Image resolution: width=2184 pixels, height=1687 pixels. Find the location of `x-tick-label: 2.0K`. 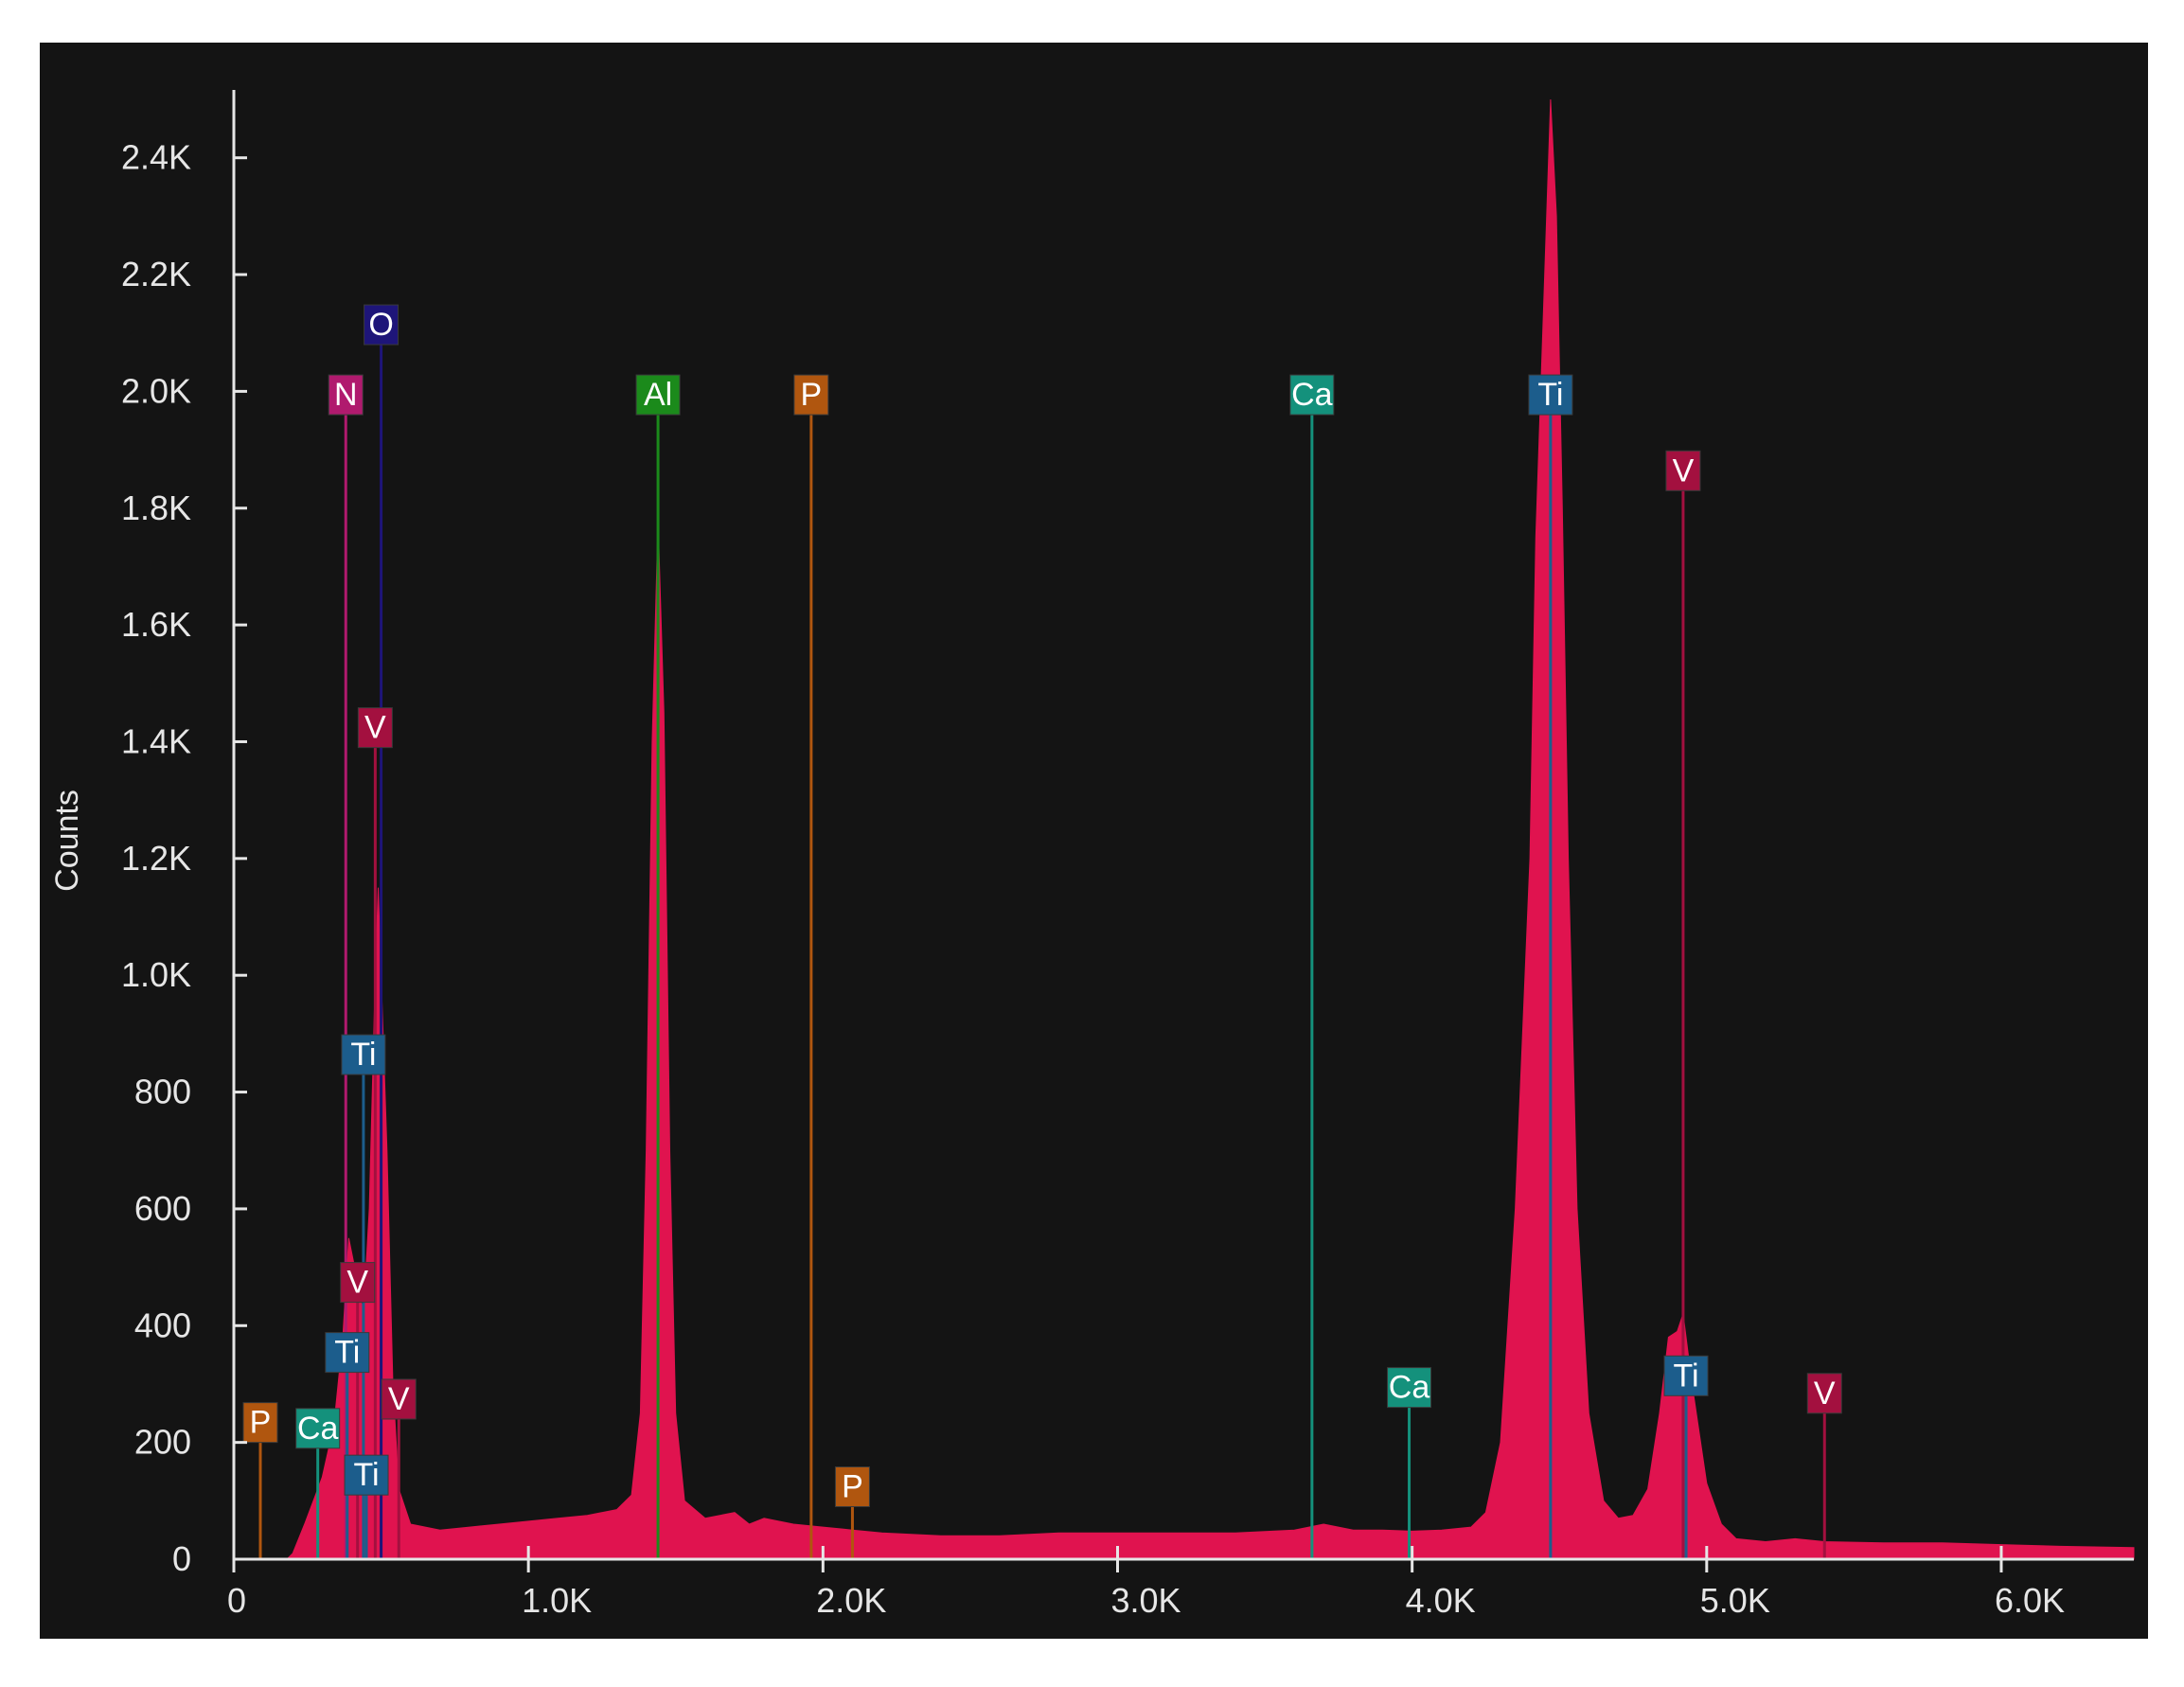

x-tick-label: 2.0K is located at coordinates (851, 1600).